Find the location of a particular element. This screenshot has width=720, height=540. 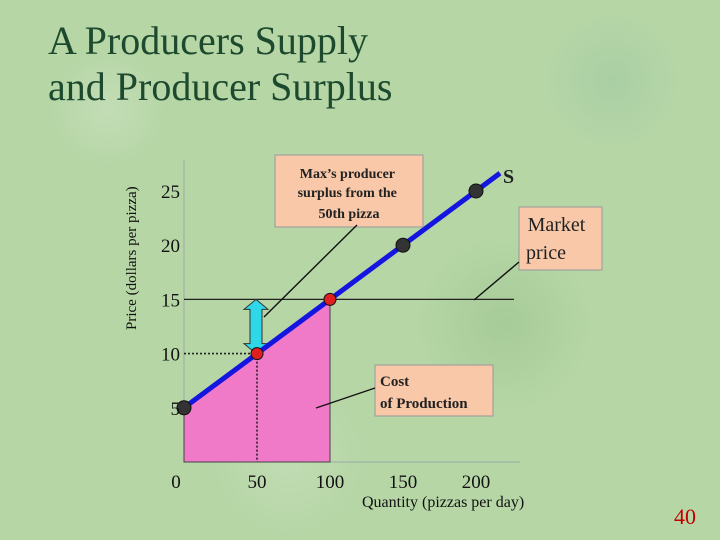

page-number: 40 is located at coordinates (685, 516).